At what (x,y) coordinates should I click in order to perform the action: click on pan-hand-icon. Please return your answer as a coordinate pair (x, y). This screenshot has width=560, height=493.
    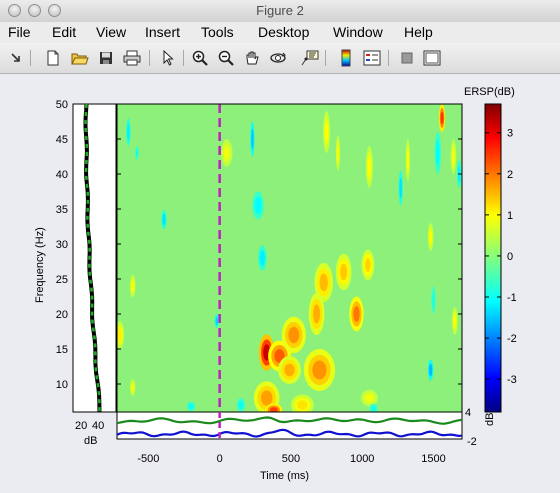
    Looking at the image, I should click on (252, 58).